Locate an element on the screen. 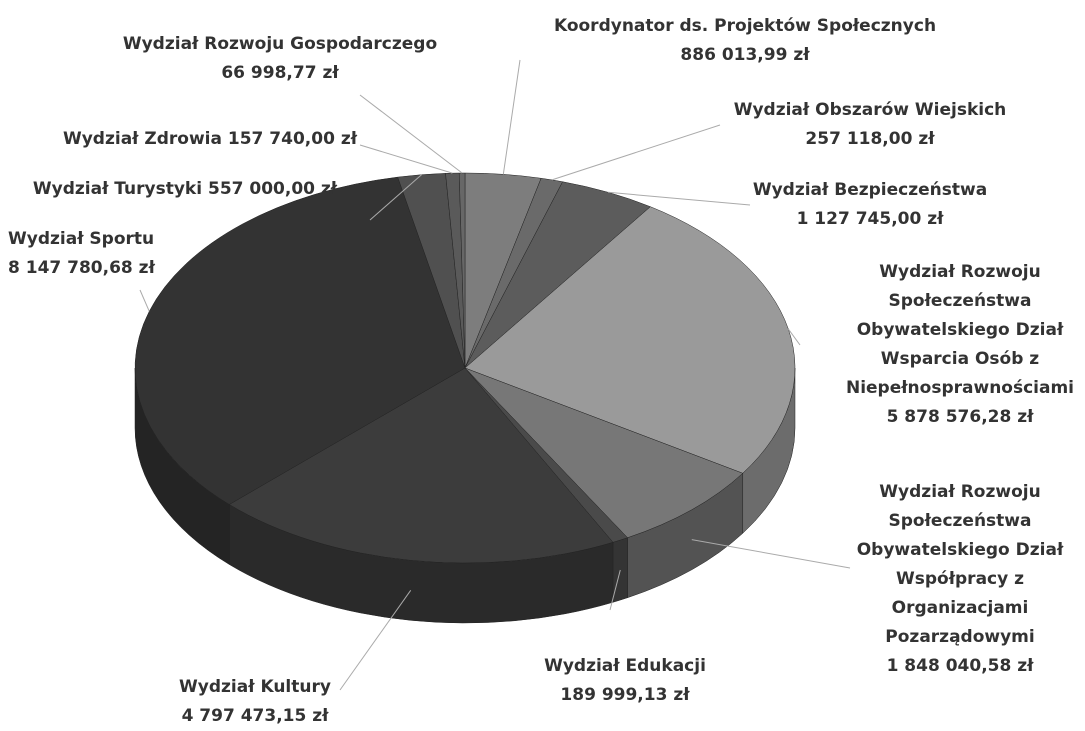 This screenshot has height=731, width=1085. value-label: 257 118,00 zł is located at coordinates (870, 139).